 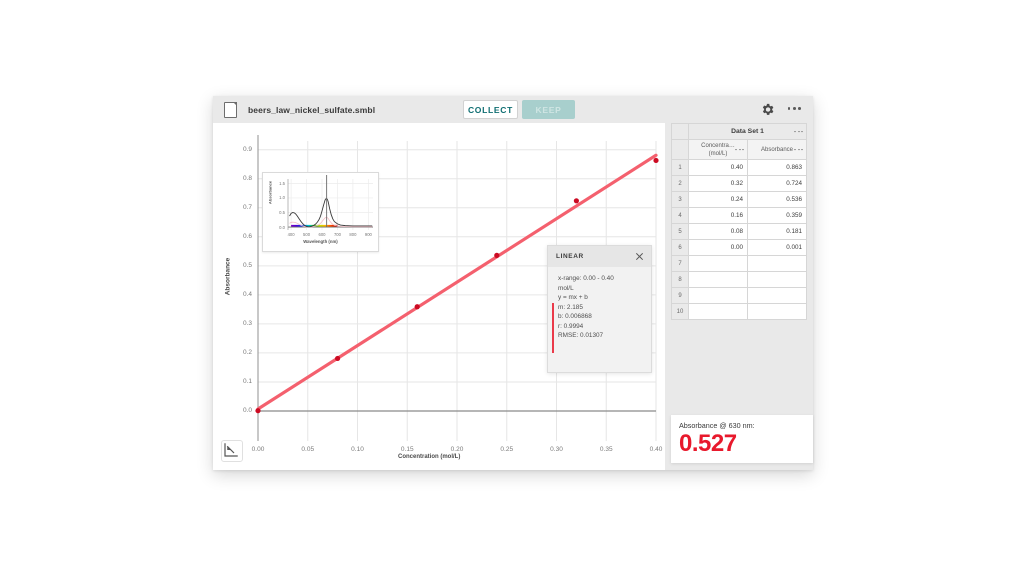 What do you see at coordinates (320, 241) in the screenshot?
I see `inset-x-axis-title: Wavelength (nm)` at bounding box center [320, 241].